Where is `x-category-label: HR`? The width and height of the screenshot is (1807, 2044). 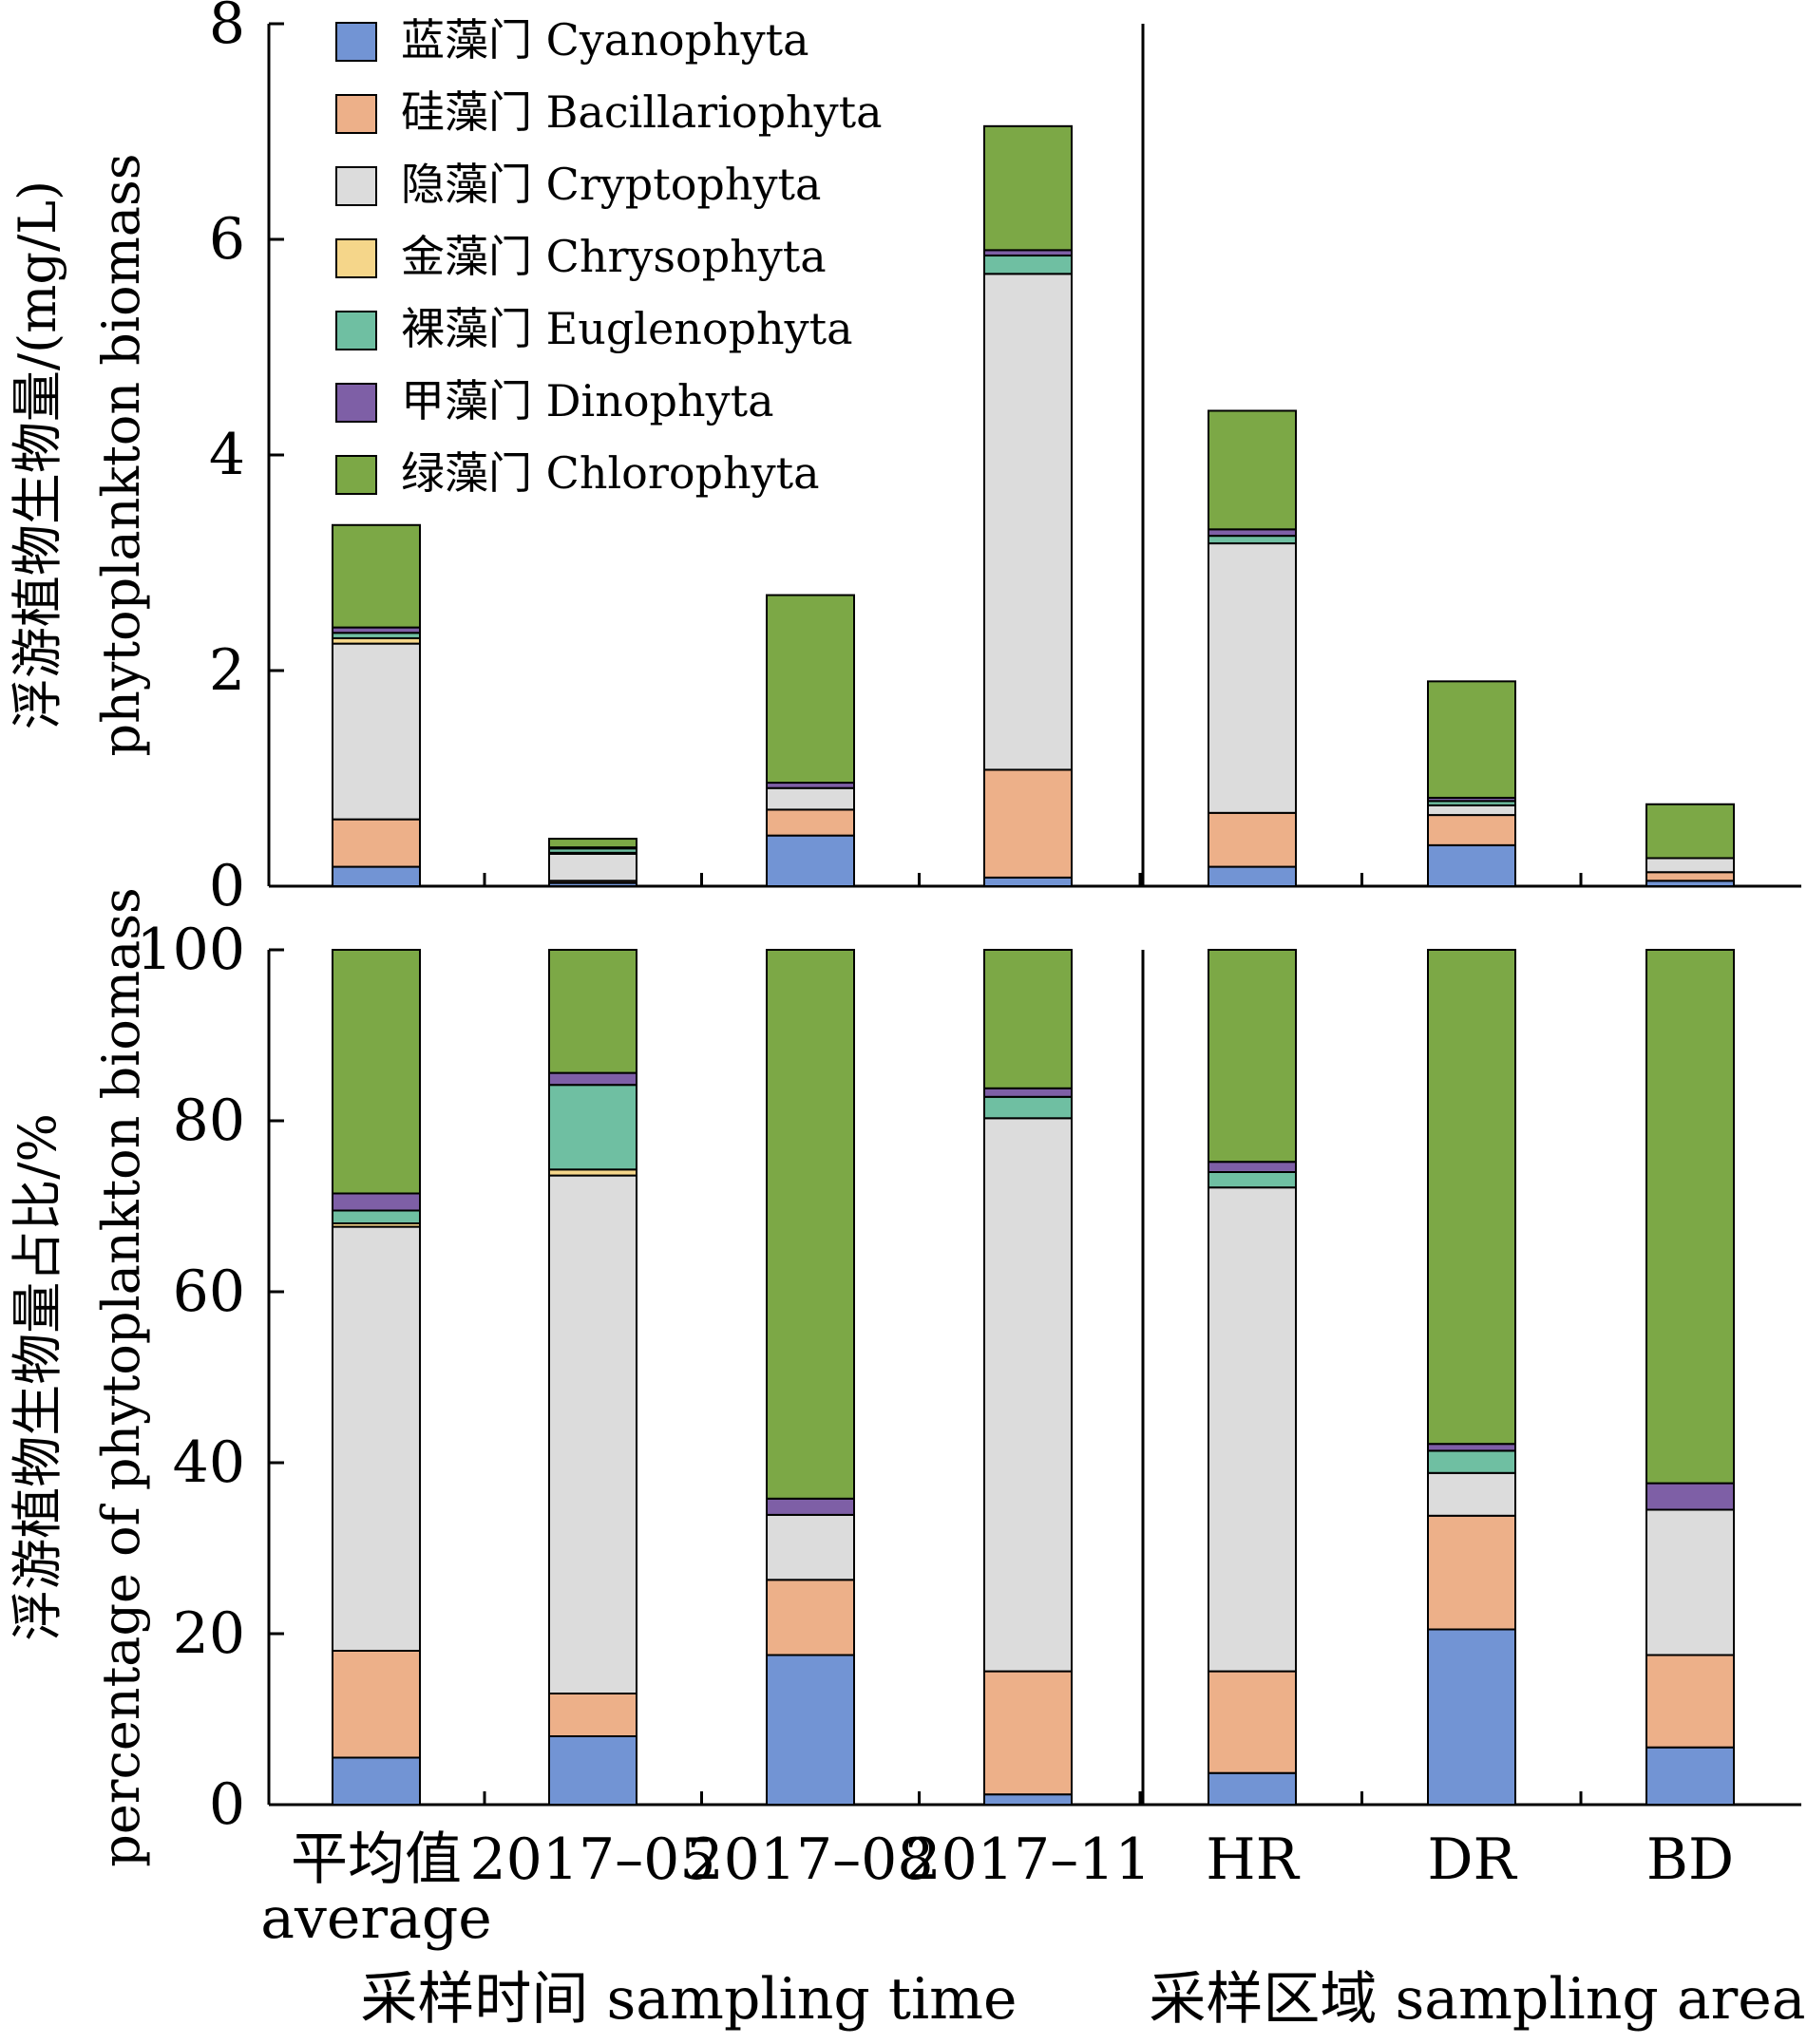 x-category-label: HR is located at coordinates (1253, 1860).